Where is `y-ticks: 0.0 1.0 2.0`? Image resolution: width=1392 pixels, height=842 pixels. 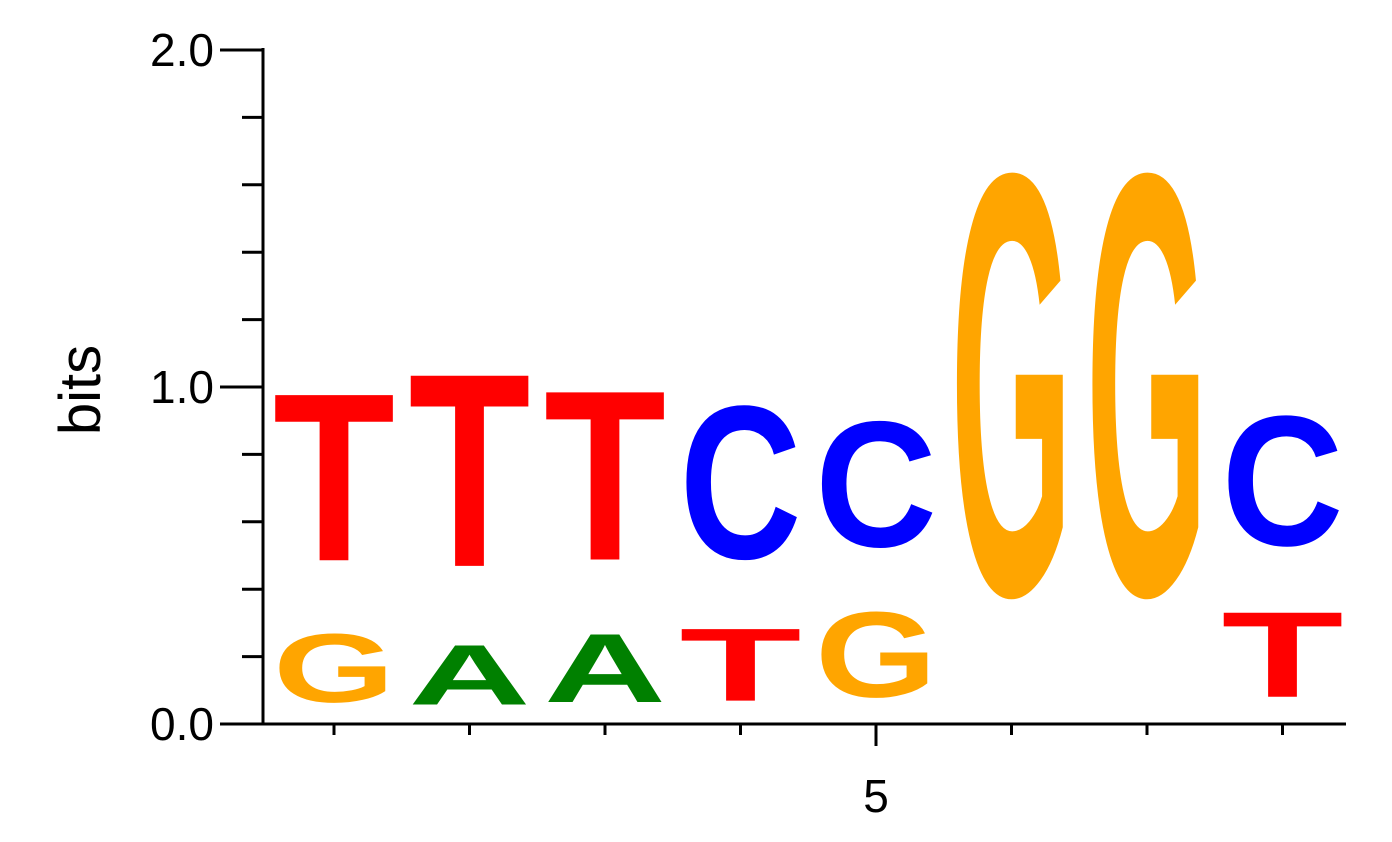
y-ticks: 0.0 1.0 2.0 is located at coordinates (206, 387).